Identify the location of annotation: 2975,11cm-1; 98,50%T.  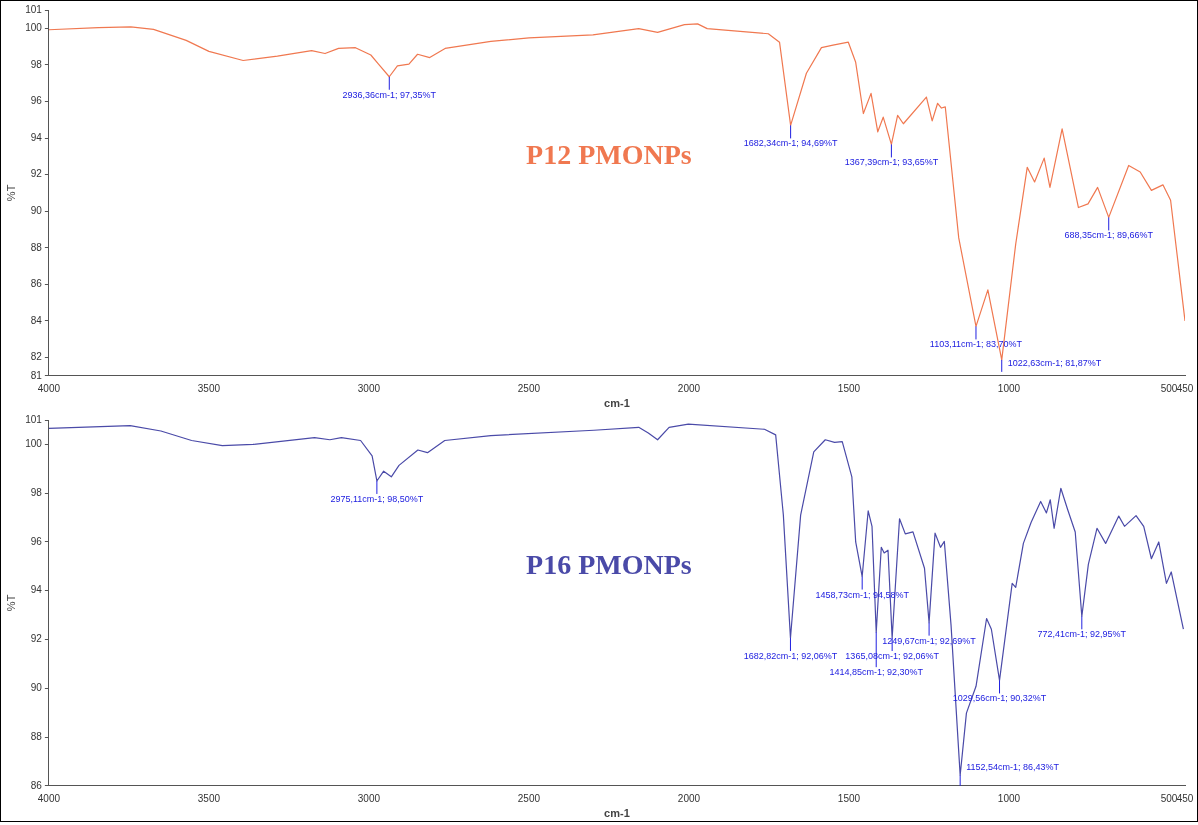
(377, 498).